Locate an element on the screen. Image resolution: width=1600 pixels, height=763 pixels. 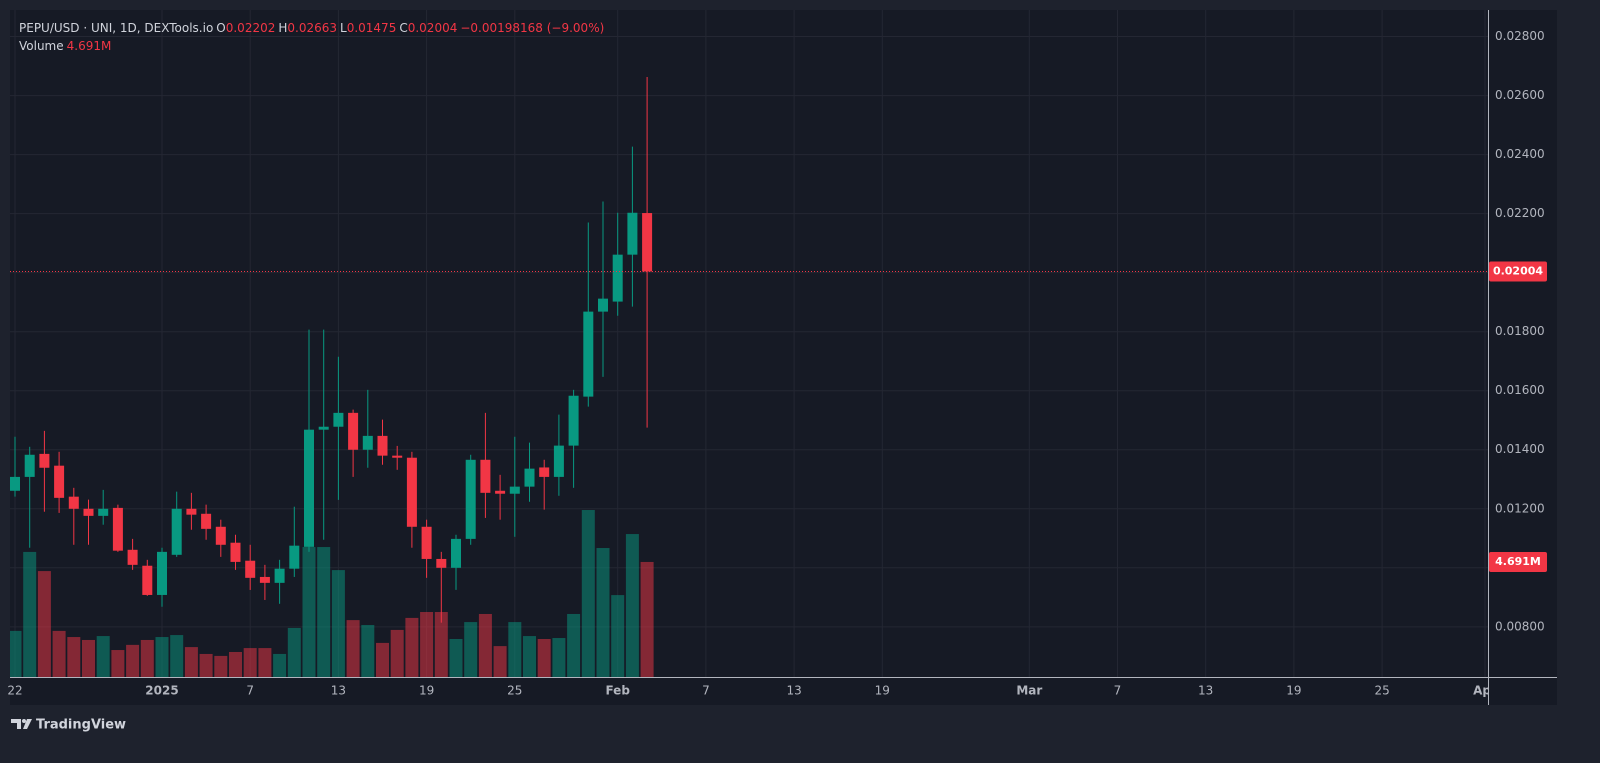
x-tick-label: Mar is located at coordinates (1029, 691).